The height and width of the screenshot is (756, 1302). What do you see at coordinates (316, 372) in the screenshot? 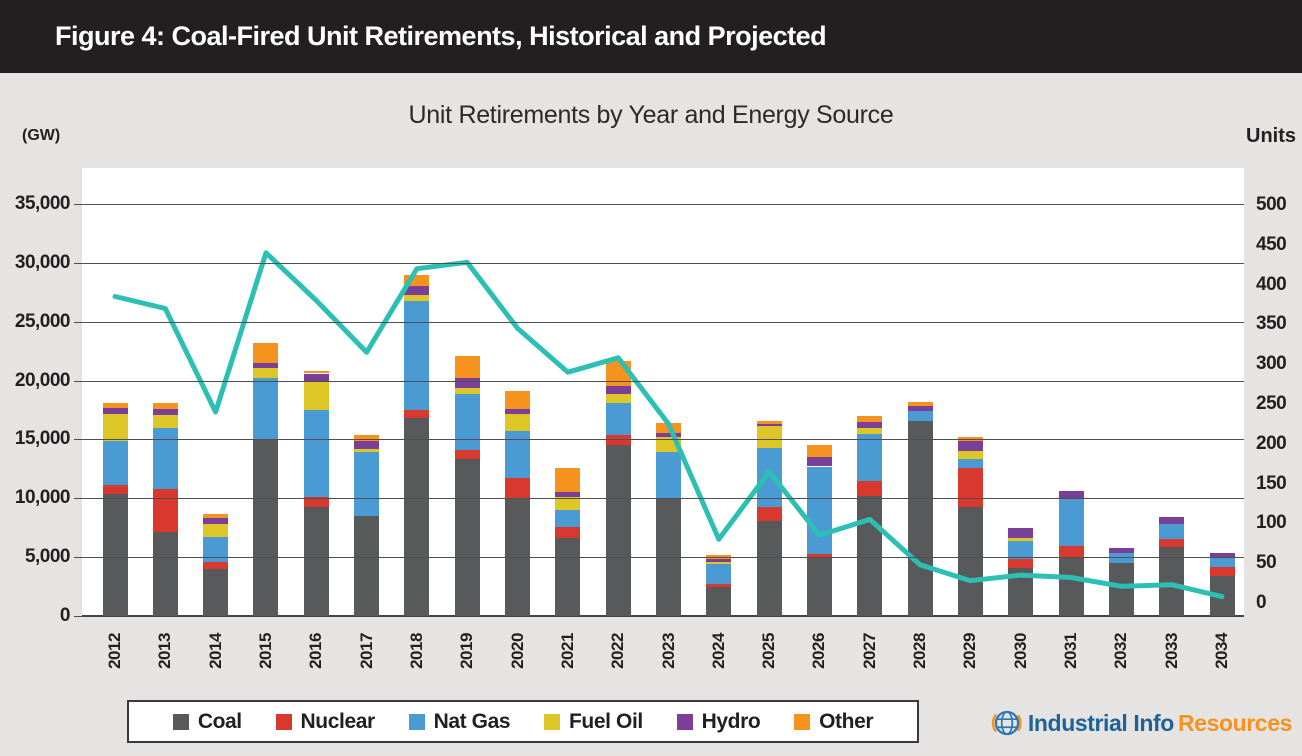
I see `bar-segment-other-2016` at bounding box center [316, 372].